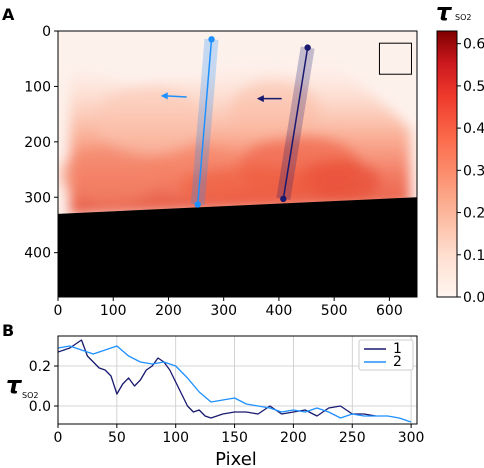 Image resolution: width=484 pixels, height=468 pixels. I want to click on legend: 12, so click(386, 355).